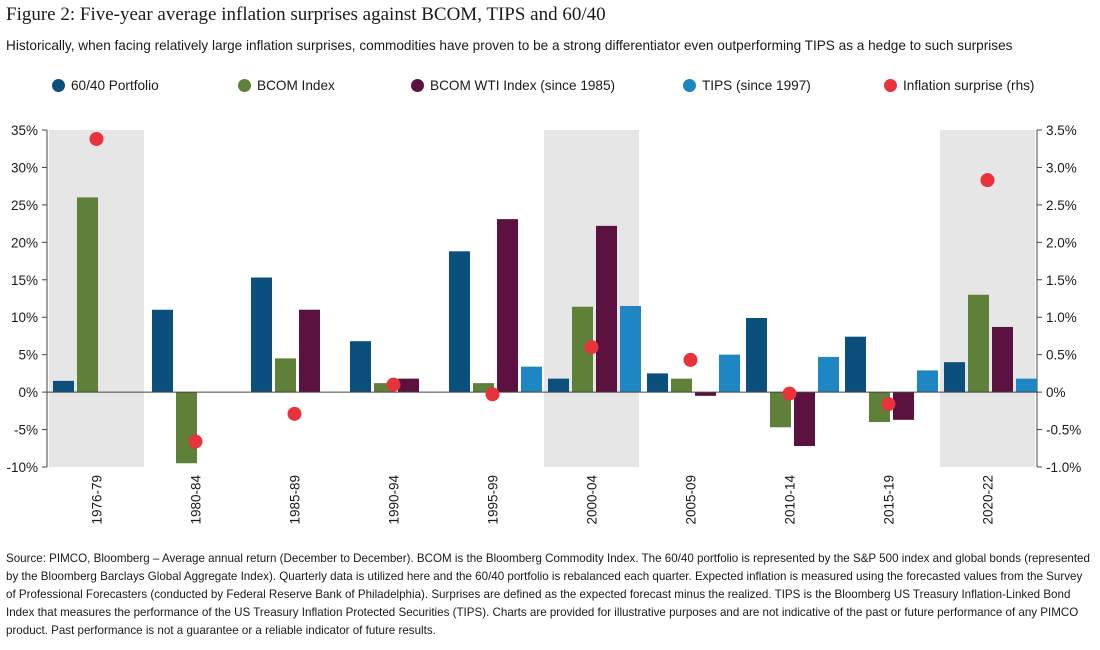  I want to click on category-label: 2020-22, so click(988, 500).